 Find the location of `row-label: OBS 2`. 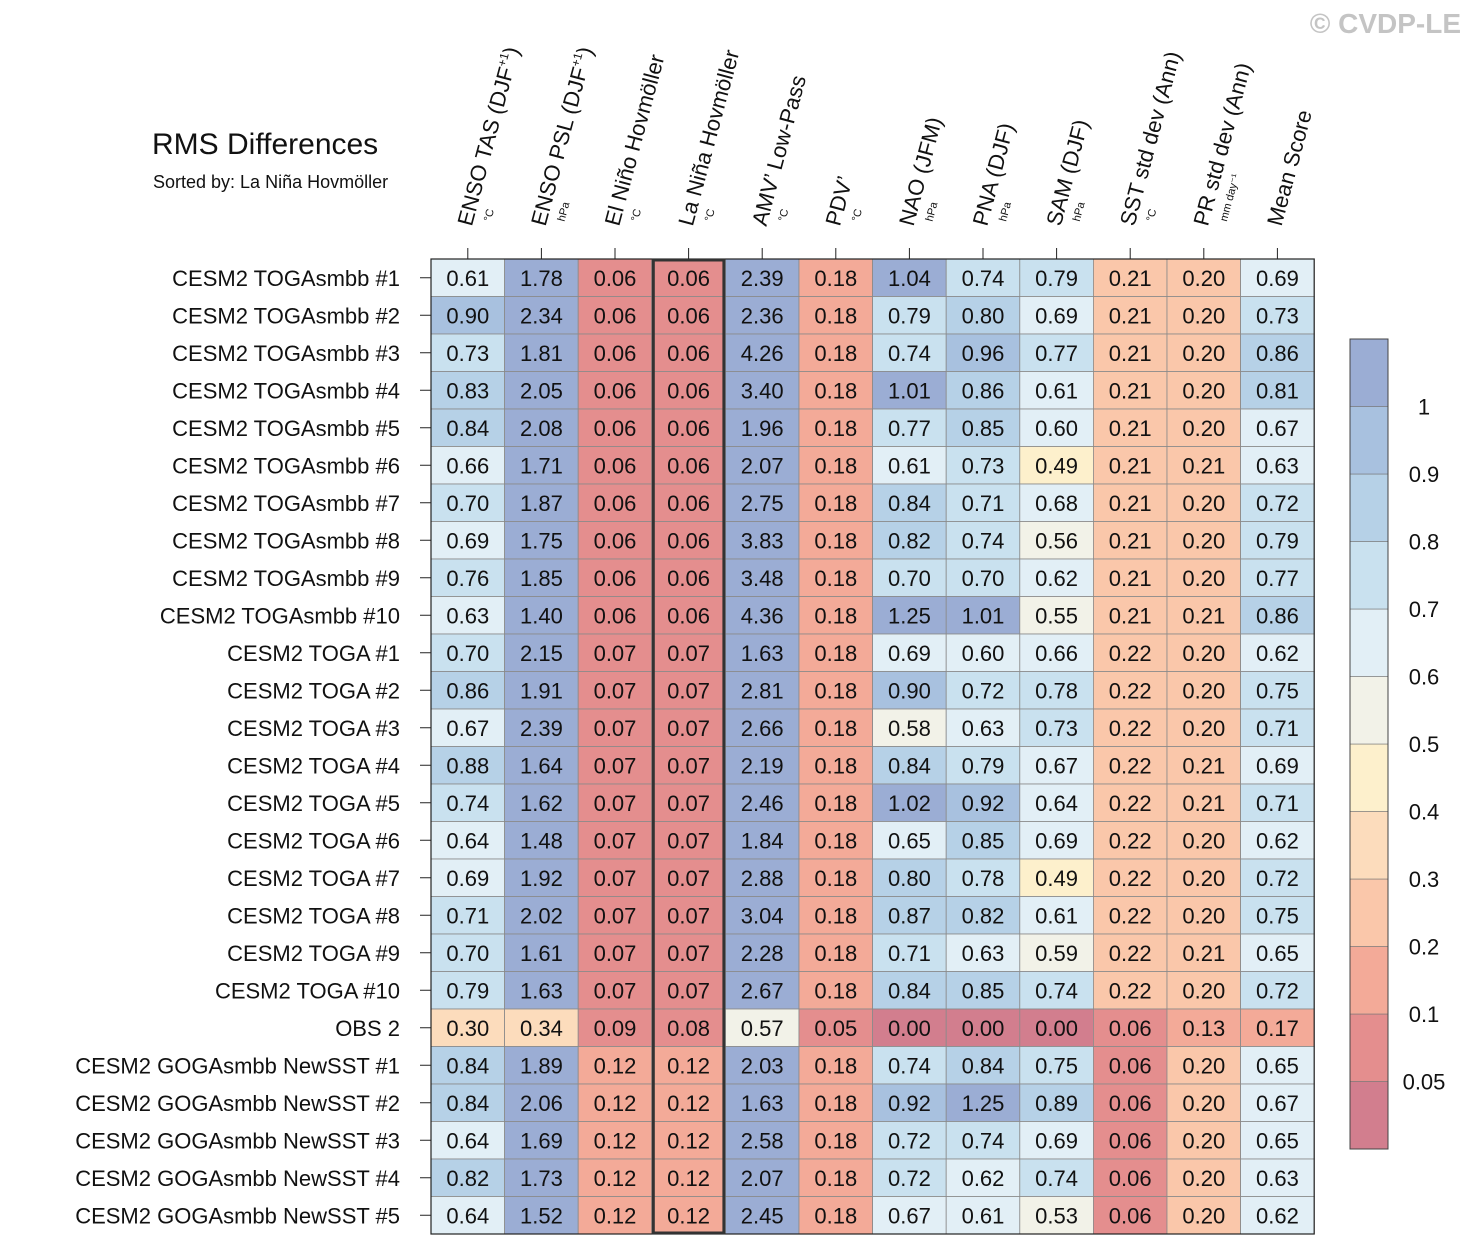

row-label: OBS 2 is located at coordinates (367, 1028).